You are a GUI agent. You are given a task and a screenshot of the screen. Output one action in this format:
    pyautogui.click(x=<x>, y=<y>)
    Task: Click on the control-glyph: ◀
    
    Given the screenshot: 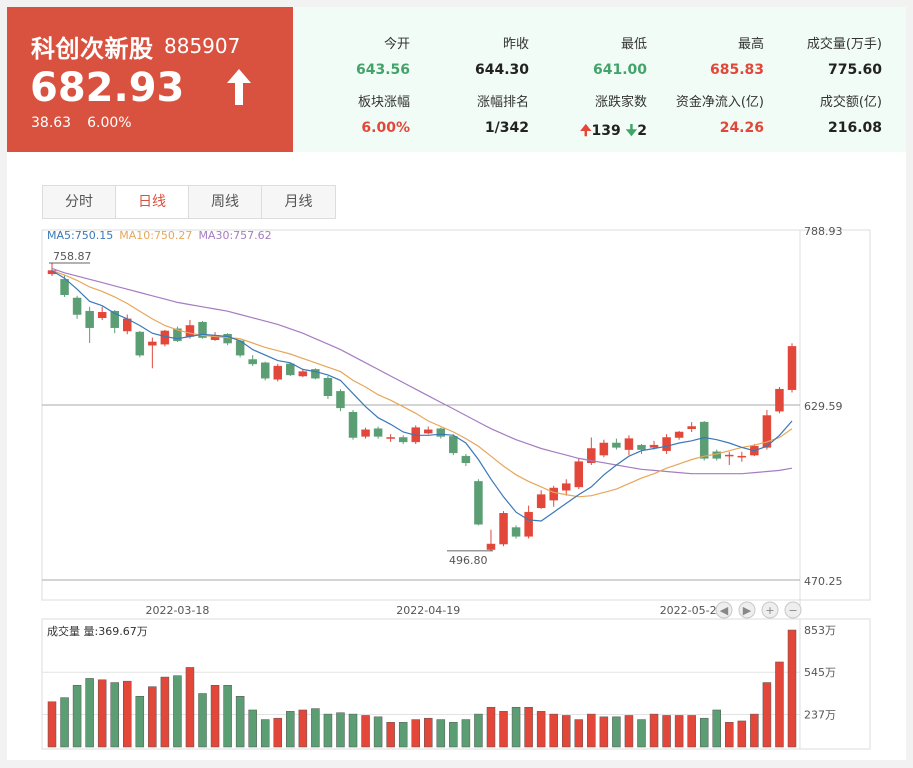 What is the action you would take?
    pyautogui.click(x=724, y=610)
    